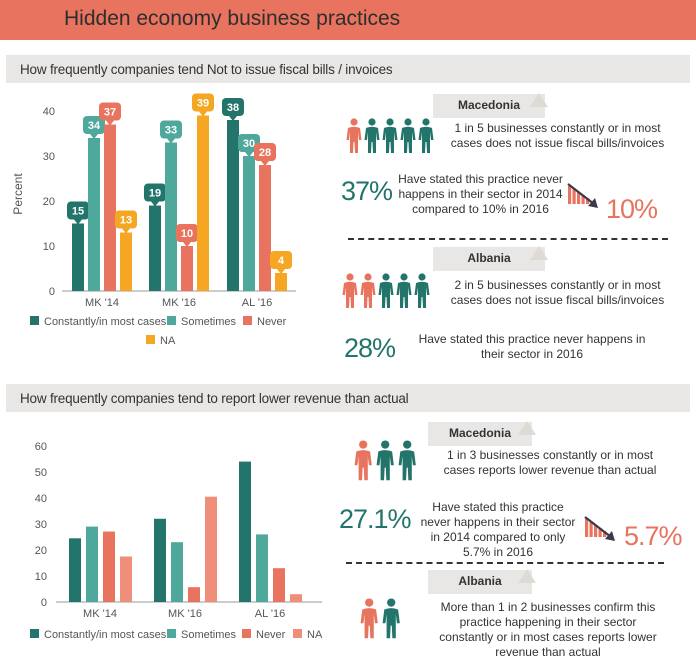 This screenshot has width=696, height=672. I want to click on data-label: 30, so click(249, 144).